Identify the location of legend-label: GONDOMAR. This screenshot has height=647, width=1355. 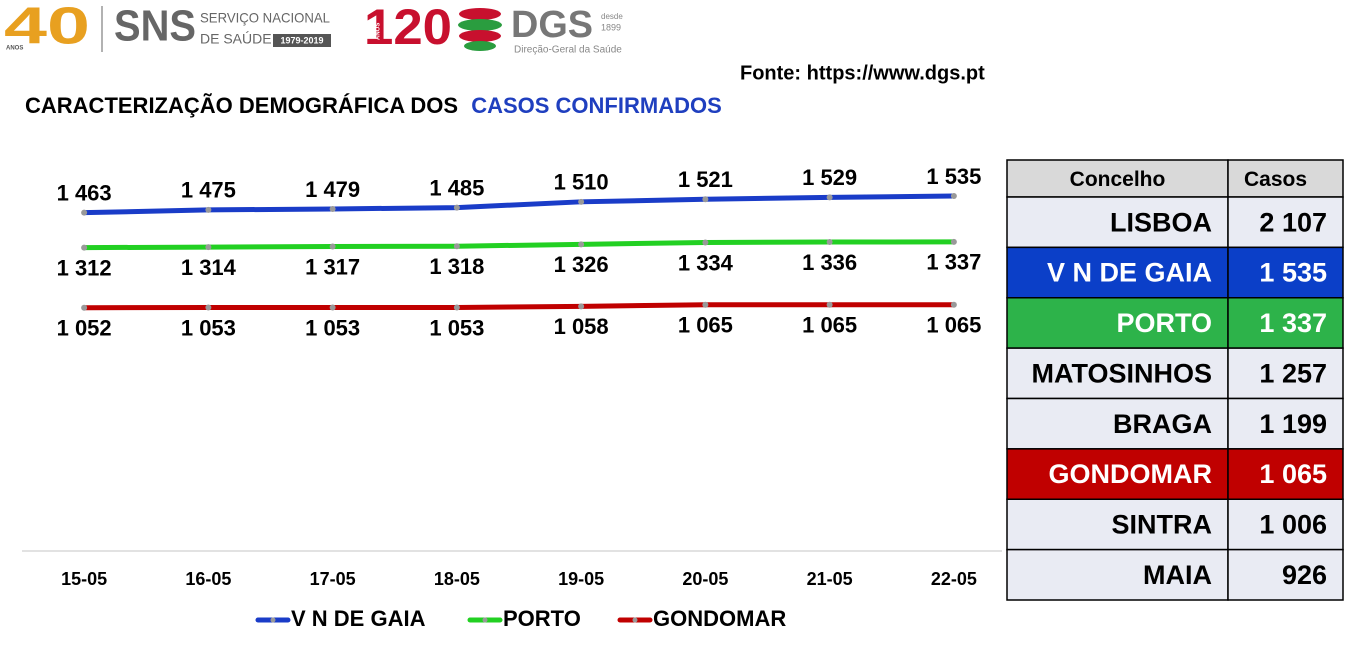
(719, 618).